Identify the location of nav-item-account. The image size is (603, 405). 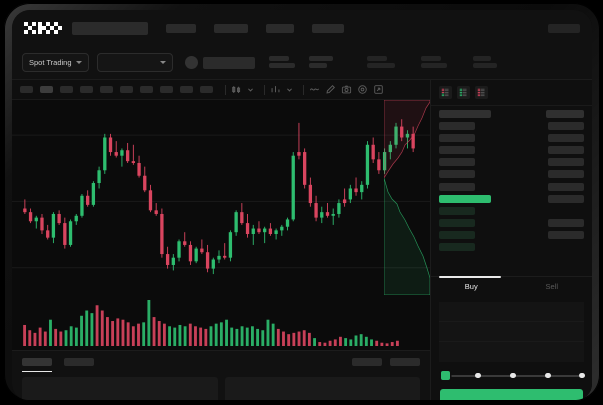
(564, 28).